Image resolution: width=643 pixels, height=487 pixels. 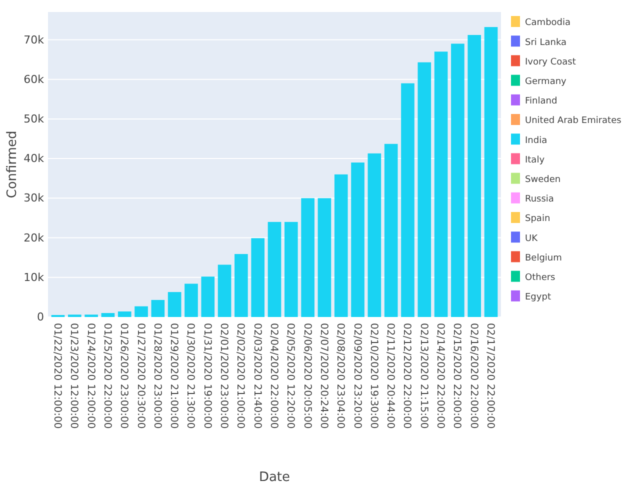 I want to click on x-tick-label: 01/27/2020 20:30:00, so click(x=140, y=376).